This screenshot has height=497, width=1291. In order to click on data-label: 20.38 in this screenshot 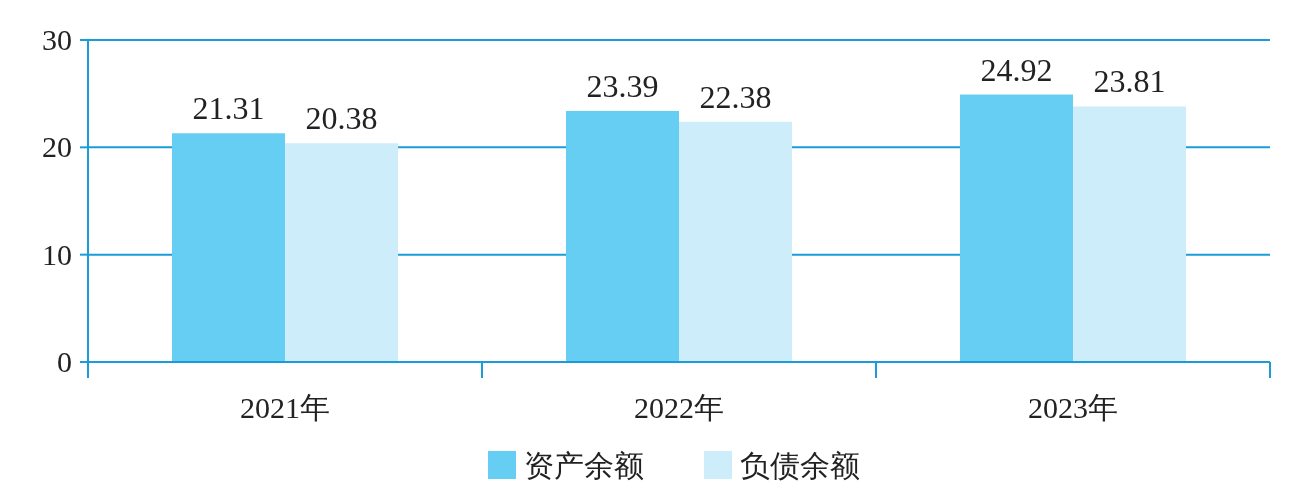, I will do `click(341, 118)`.